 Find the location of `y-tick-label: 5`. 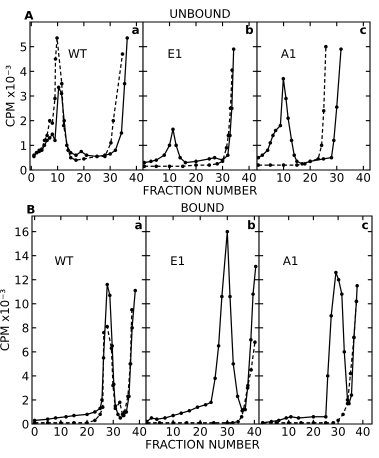

y-tick-label: 5 is located at coordinates (23, 47).